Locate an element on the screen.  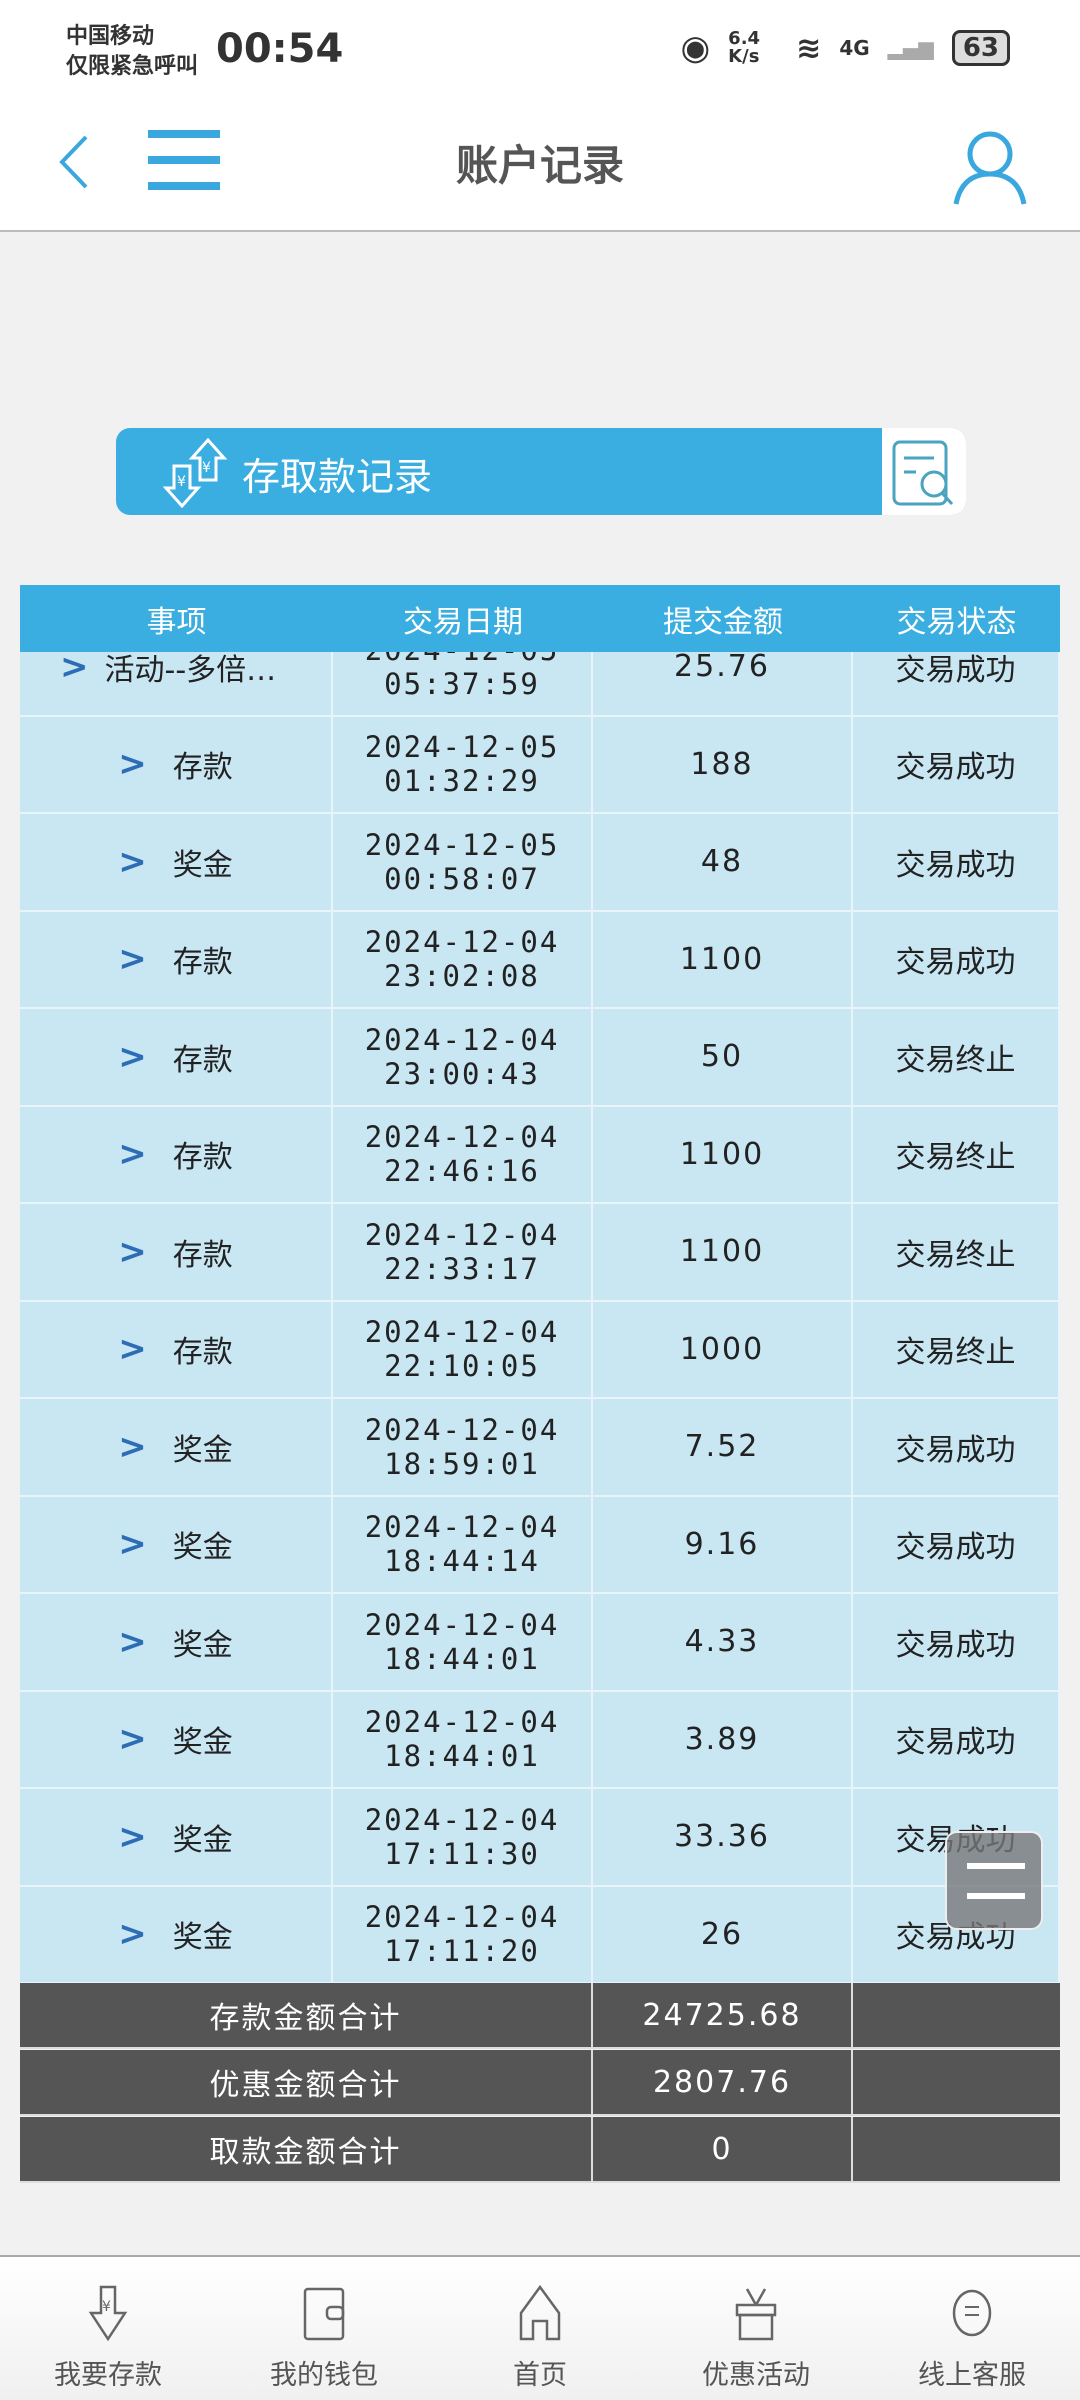
summary-value: 24725.68 is located at coordinates (723, 2015).